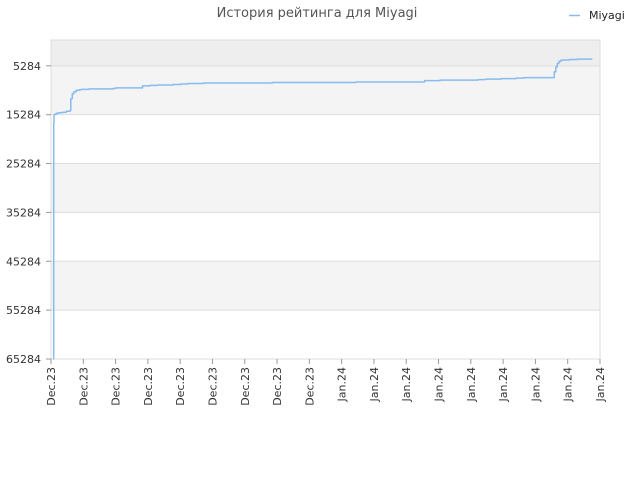 The width and height of the screenshot is (640, 480). Describe the element at coordinates (23, 115) in the screenshot. I see `y-tick-label: 15284` at that location.